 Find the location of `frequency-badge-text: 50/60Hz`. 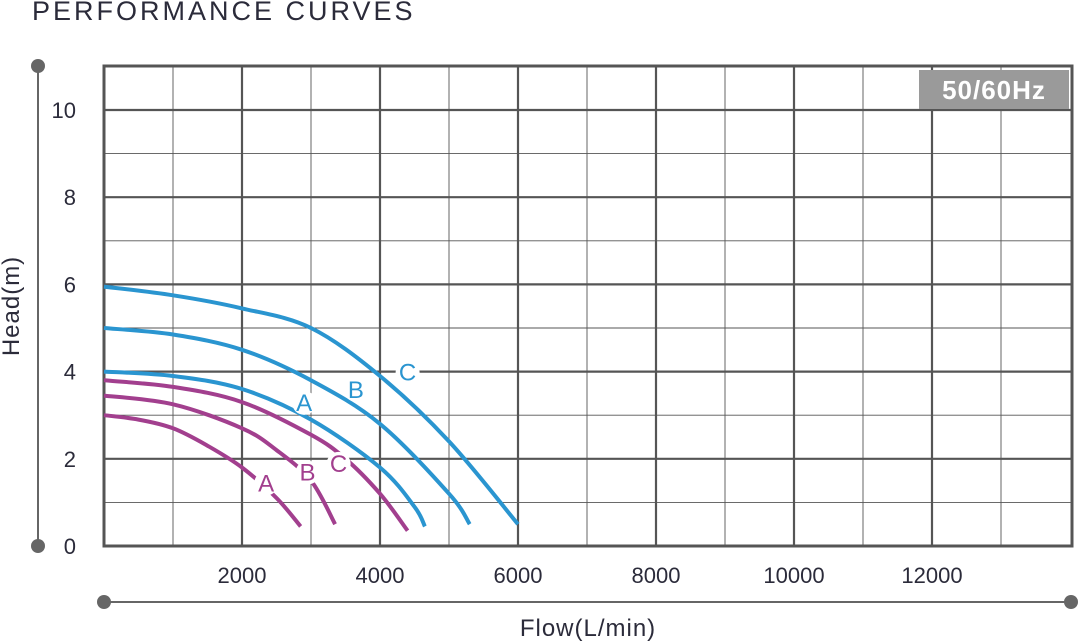

frequency-badge-text: 50/60Hz is located at coordinates (994, 90).